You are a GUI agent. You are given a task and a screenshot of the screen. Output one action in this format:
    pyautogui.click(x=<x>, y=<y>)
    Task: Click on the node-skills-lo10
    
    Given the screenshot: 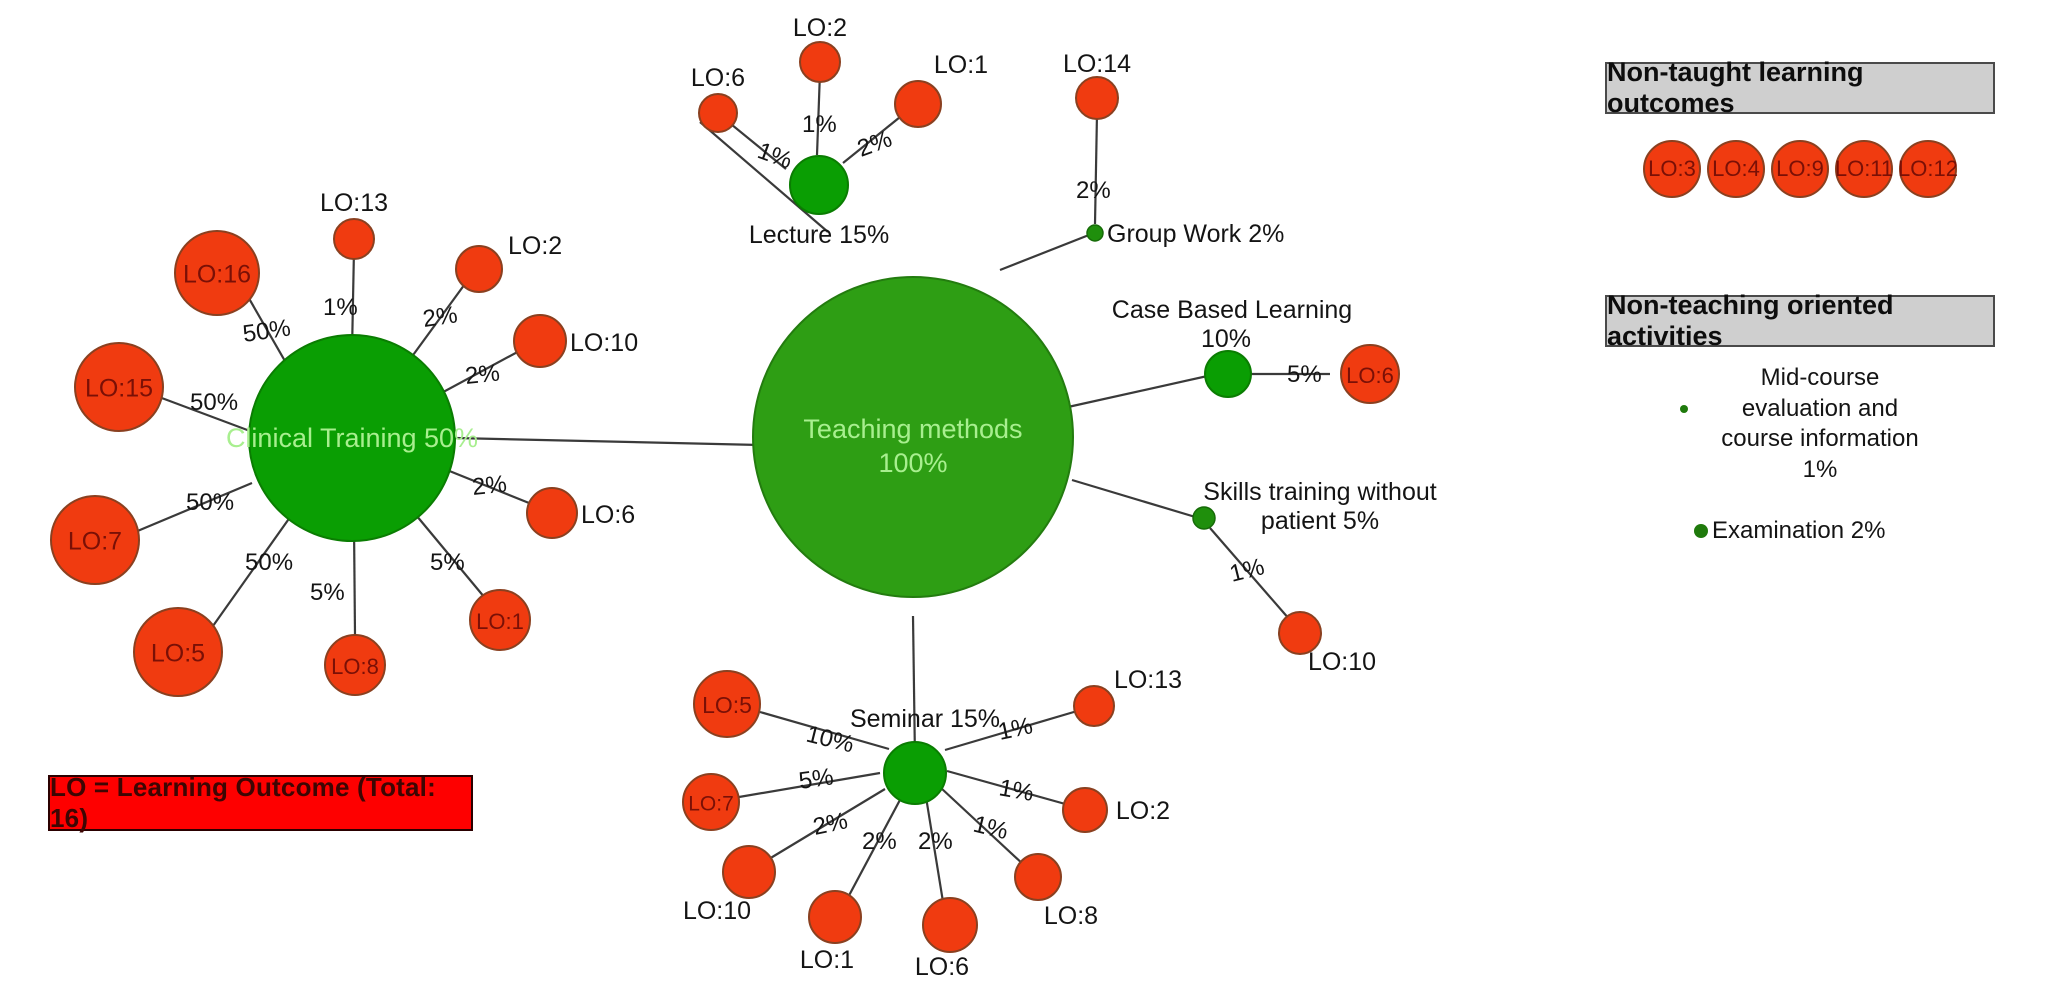 What is the action you would take?
    pyautogui.click(x=1300, y=633)
    